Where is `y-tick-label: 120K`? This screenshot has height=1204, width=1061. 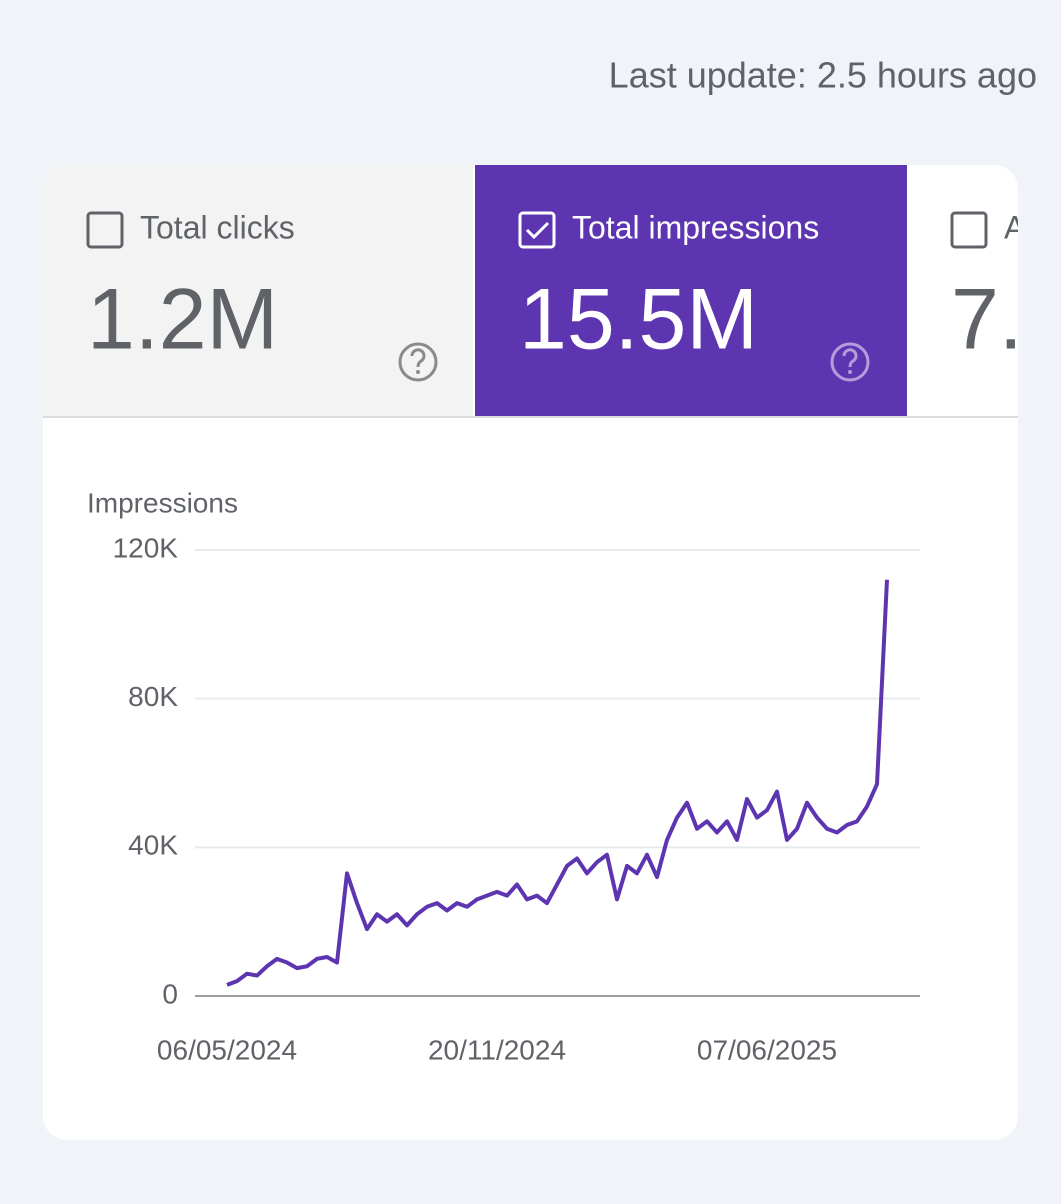 y-tick-label: 120K is located at coordinates (146, 547).